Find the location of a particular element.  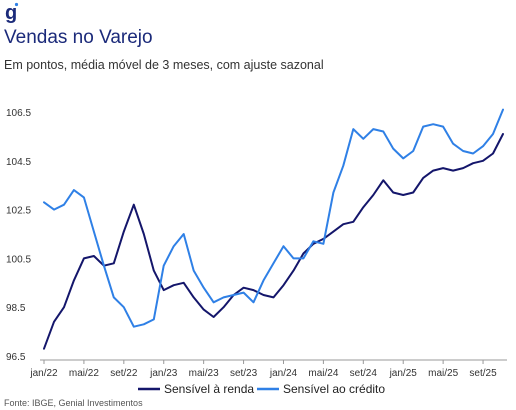

legend-label-1: Sensível à renda is located at coordinates (209, 389).